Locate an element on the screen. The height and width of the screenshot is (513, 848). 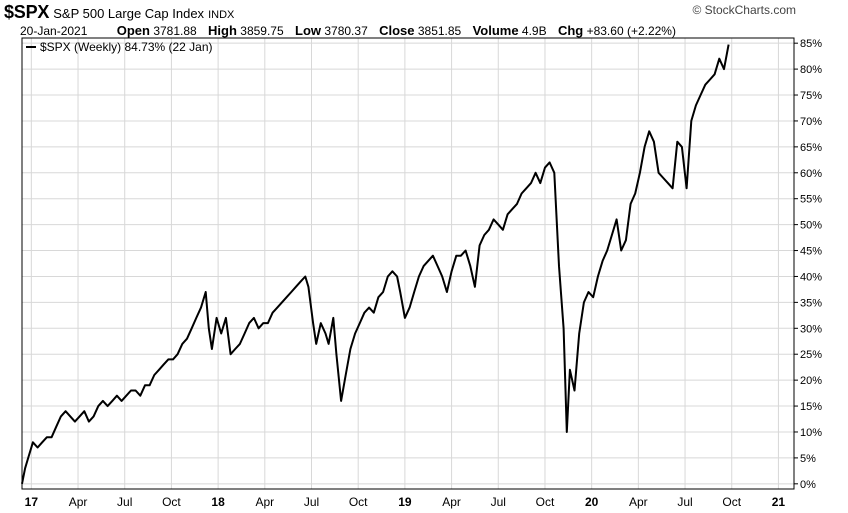
y-tick-label: 0% is located at coordinates (808, 485).